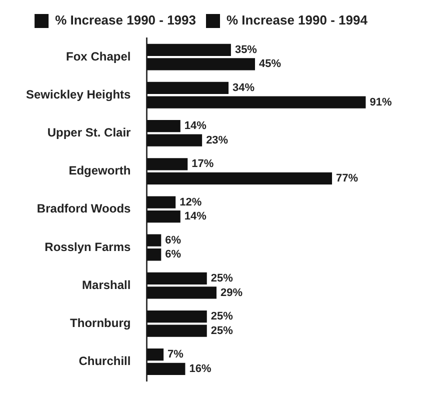  I want to click on y-tick-label: Rosslyn Farms, so click(88, 247).